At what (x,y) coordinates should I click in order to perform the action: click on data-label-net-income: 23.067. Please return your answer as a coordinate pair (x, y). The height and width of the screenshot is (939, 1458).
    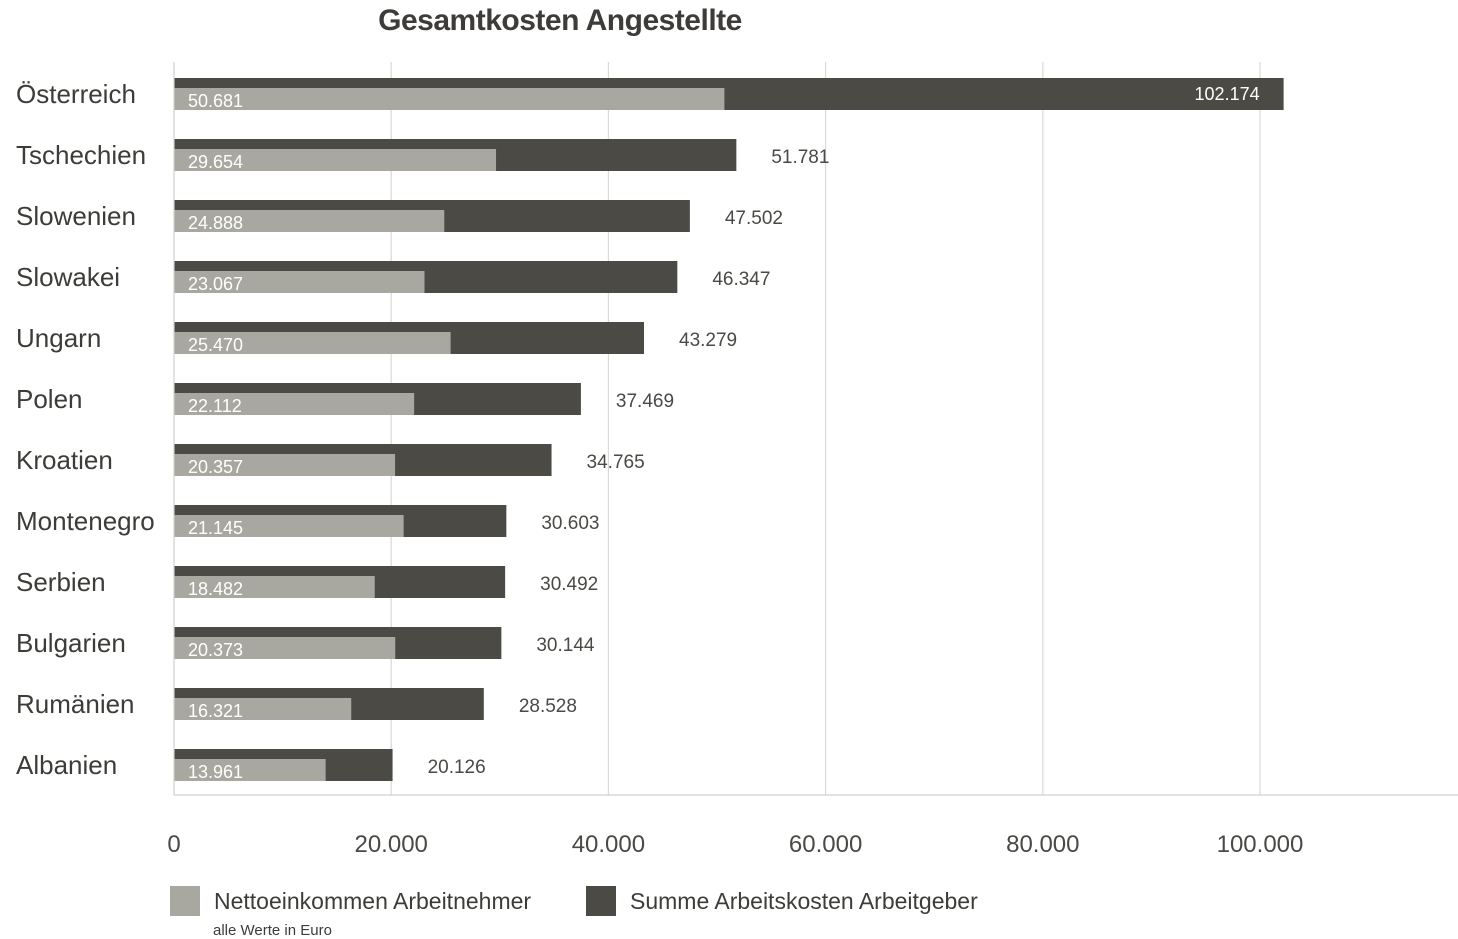
    Looking at the image, I should click on (215, 284).